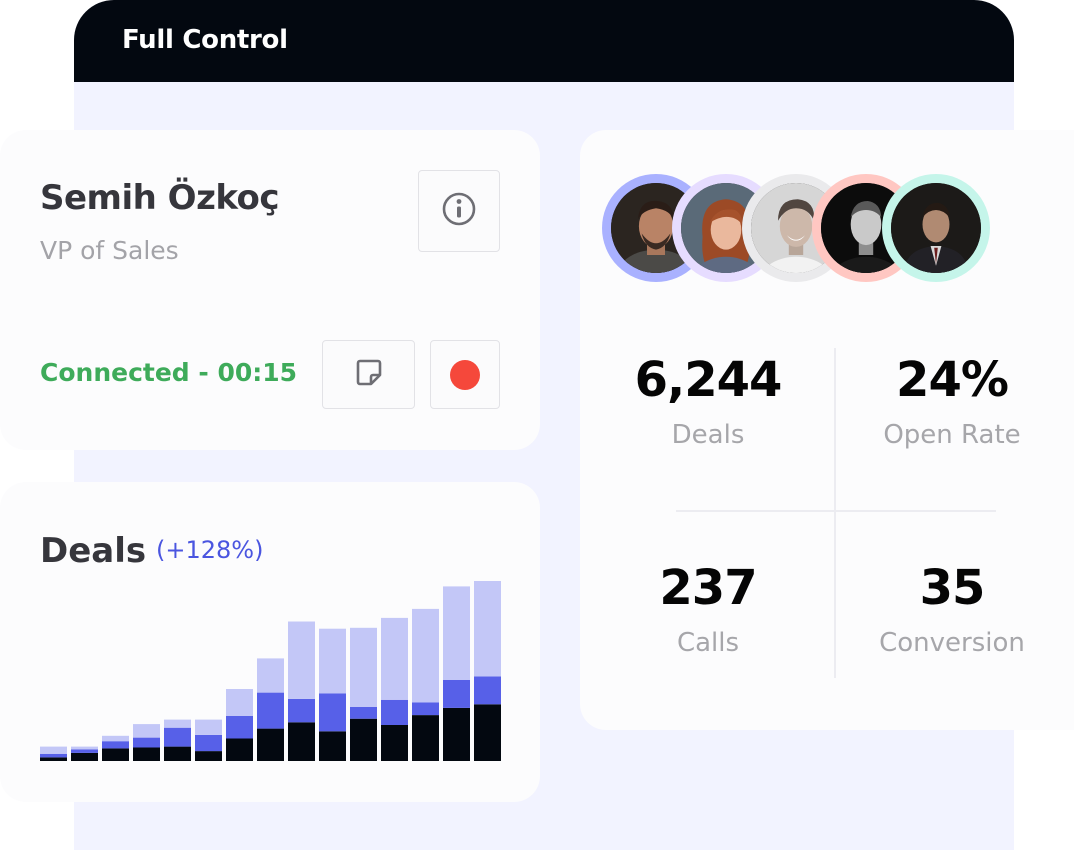  I want to click on sticky-note-icon, so click(369, 375).